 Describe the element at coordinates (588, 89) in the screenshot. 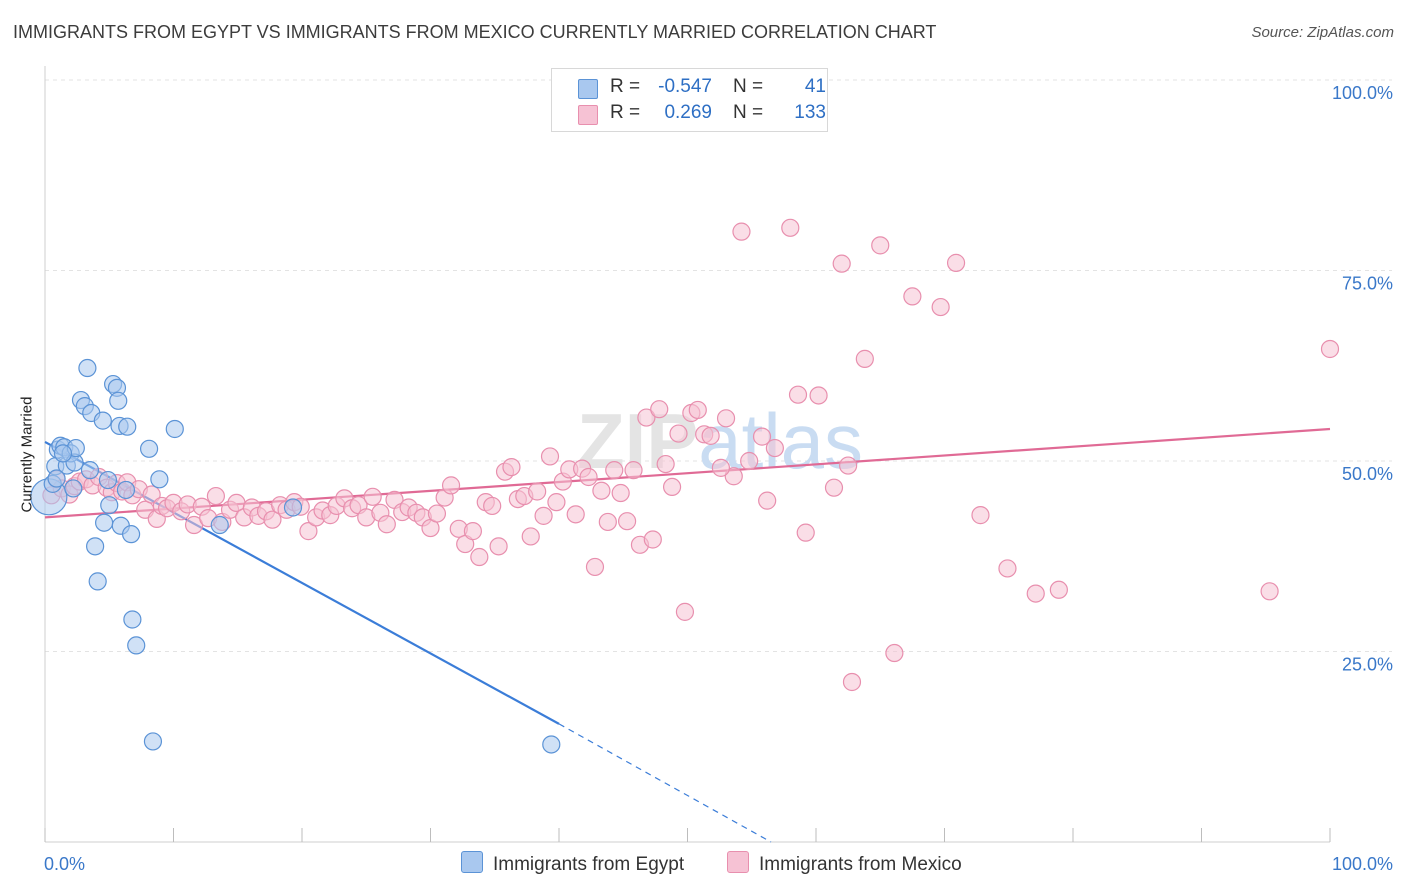

I see `egypt-swatch` at that location.